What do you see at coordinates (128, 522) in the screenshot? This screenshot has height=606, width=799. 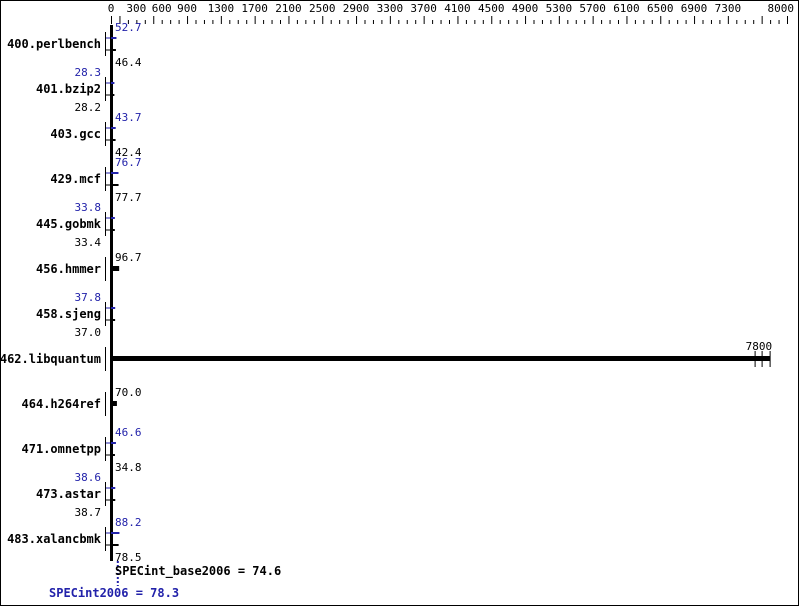 I see `peak-value-label: 88.2` at bounding box center [128, 522].